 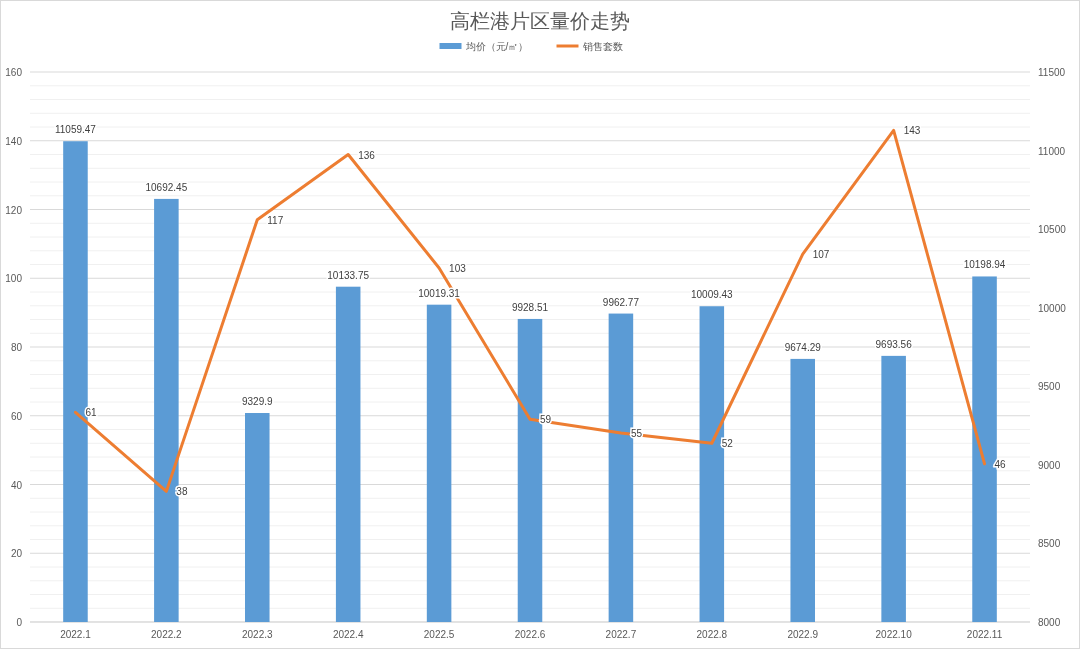 What do you see at coordinates (821, 255) in the screenshot?
I see `label: 107` at bounding box center [821, 255].